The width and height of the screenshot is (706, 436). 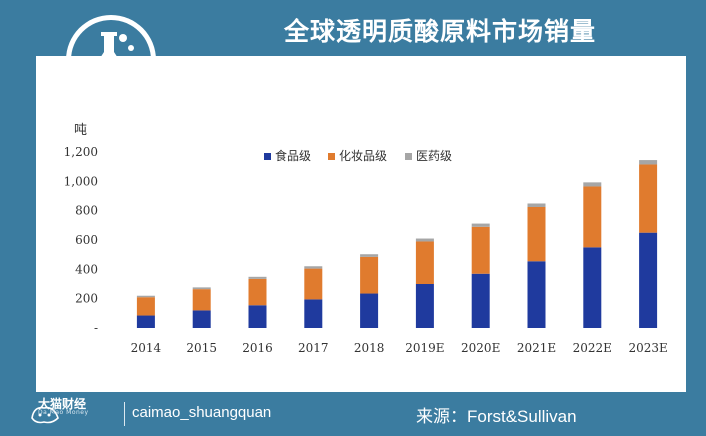 I want to click on y-axis-ticks: - 200 400 600 800 1,000 1,200, so click(x=81, y=240).